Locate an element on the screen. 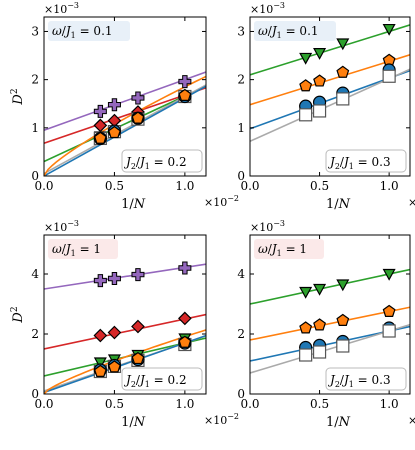 The image size is (415, 450). fit-line-diamond is located at coordinates (125, 331).